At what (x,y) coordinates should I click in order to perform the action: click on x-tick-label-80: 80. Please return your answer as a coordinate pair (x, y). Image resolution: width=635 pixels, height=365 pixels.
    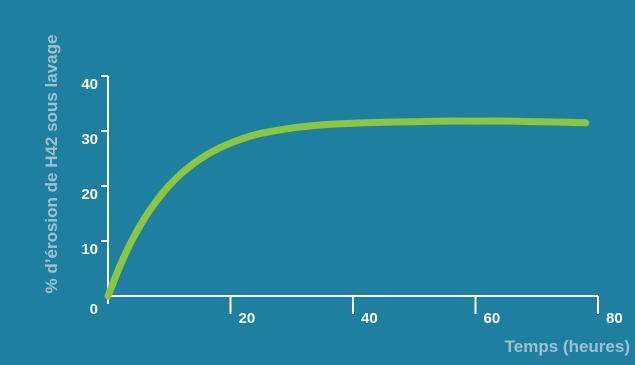
    Looking at the image, I should click on (614, 318).